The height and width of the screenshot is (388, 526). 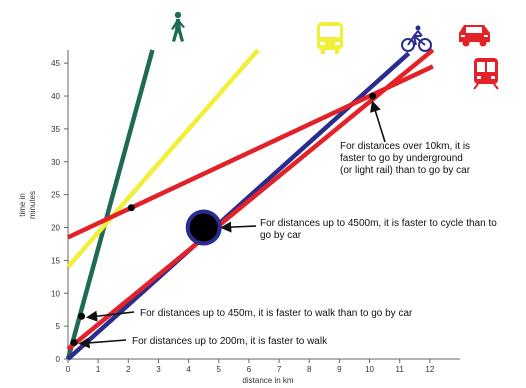 I want to click on y-tick-label: 45, so click(x=55, y=63).